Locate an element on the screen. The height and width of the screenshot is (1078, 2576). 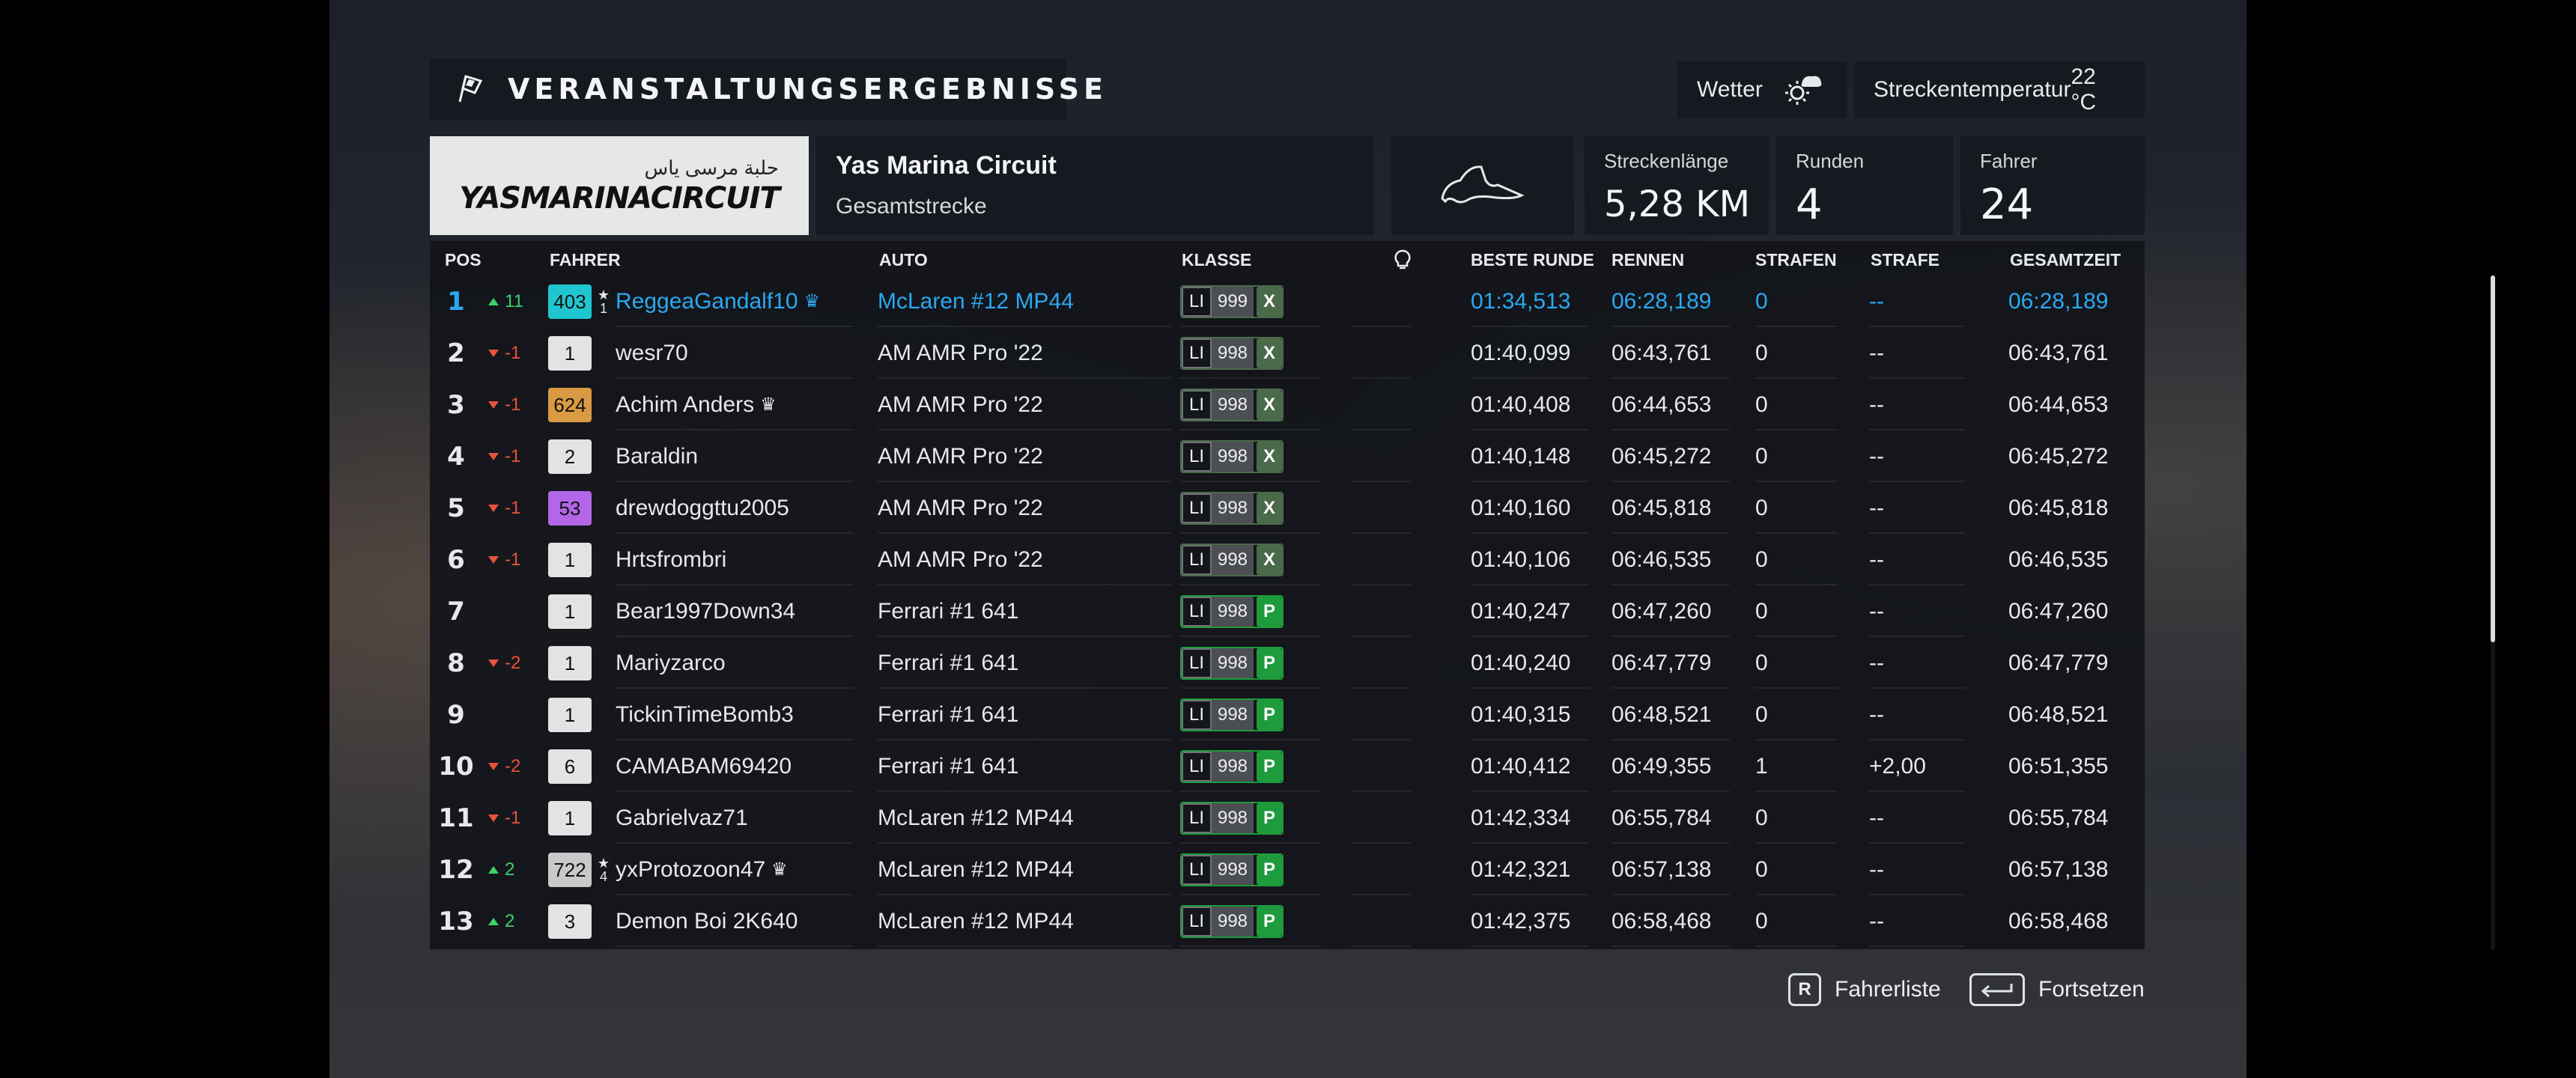
class-license: LI is located at coordinates (1197, 404).